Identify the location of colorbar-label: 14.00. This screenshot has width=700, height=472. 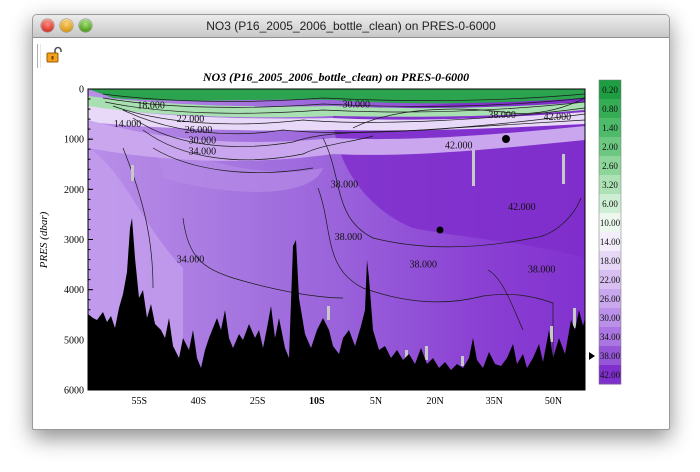
(610, 242).